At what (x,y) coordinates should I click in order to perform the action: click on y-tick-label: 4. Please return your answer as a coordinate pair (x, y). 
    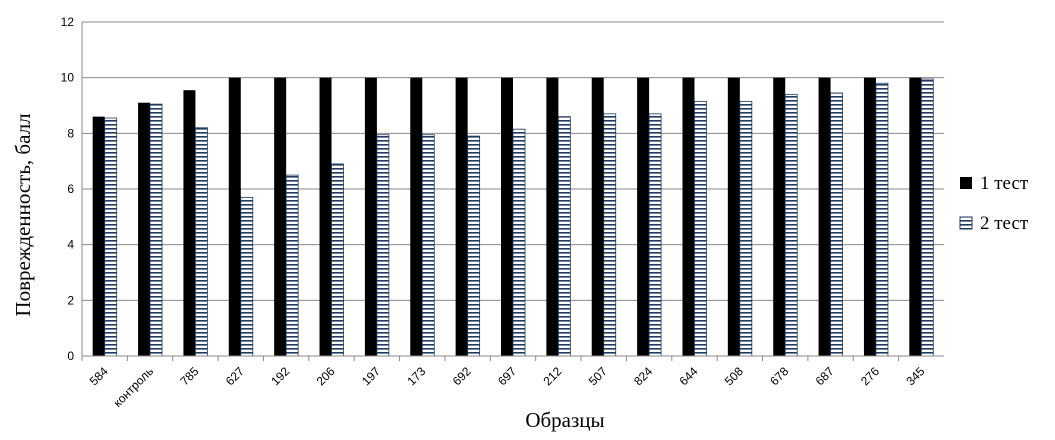
    Looking at the image, I should click on (70, 245).